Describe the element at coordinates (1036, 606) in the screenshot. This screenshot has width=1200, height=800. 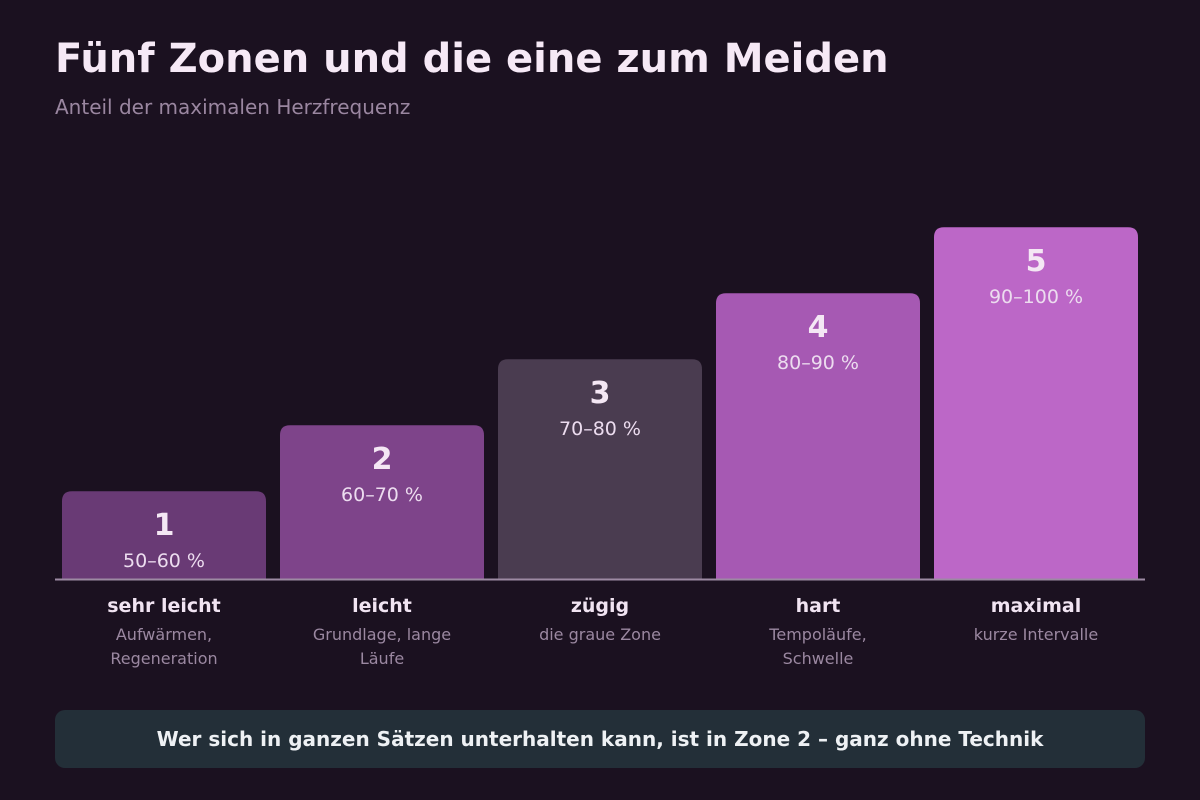
I see `zone-name-label: maximal` at that location.